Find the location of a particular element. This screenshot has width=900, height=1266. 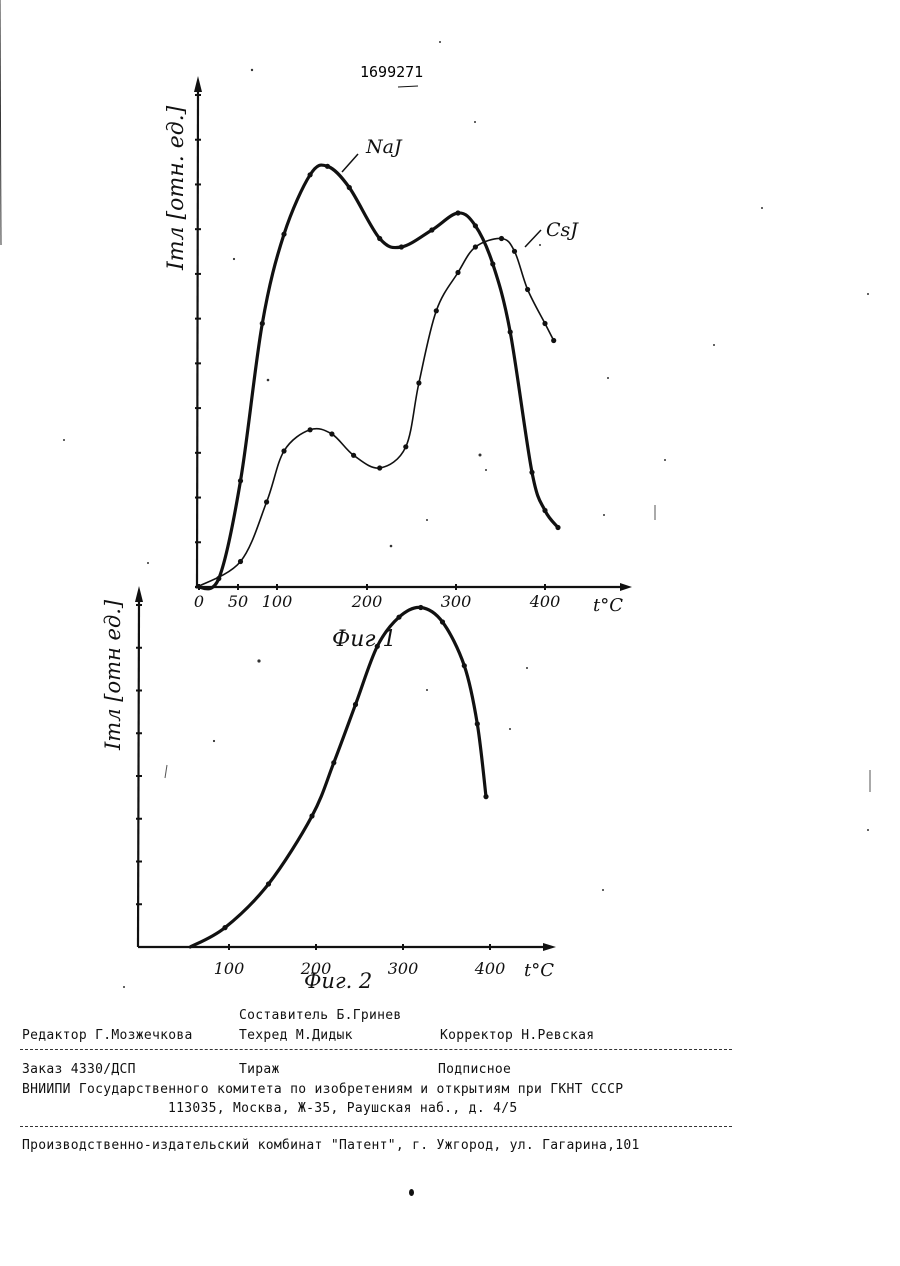

fig1-x-tick-label: 0 is located at coordinates (199, 601).